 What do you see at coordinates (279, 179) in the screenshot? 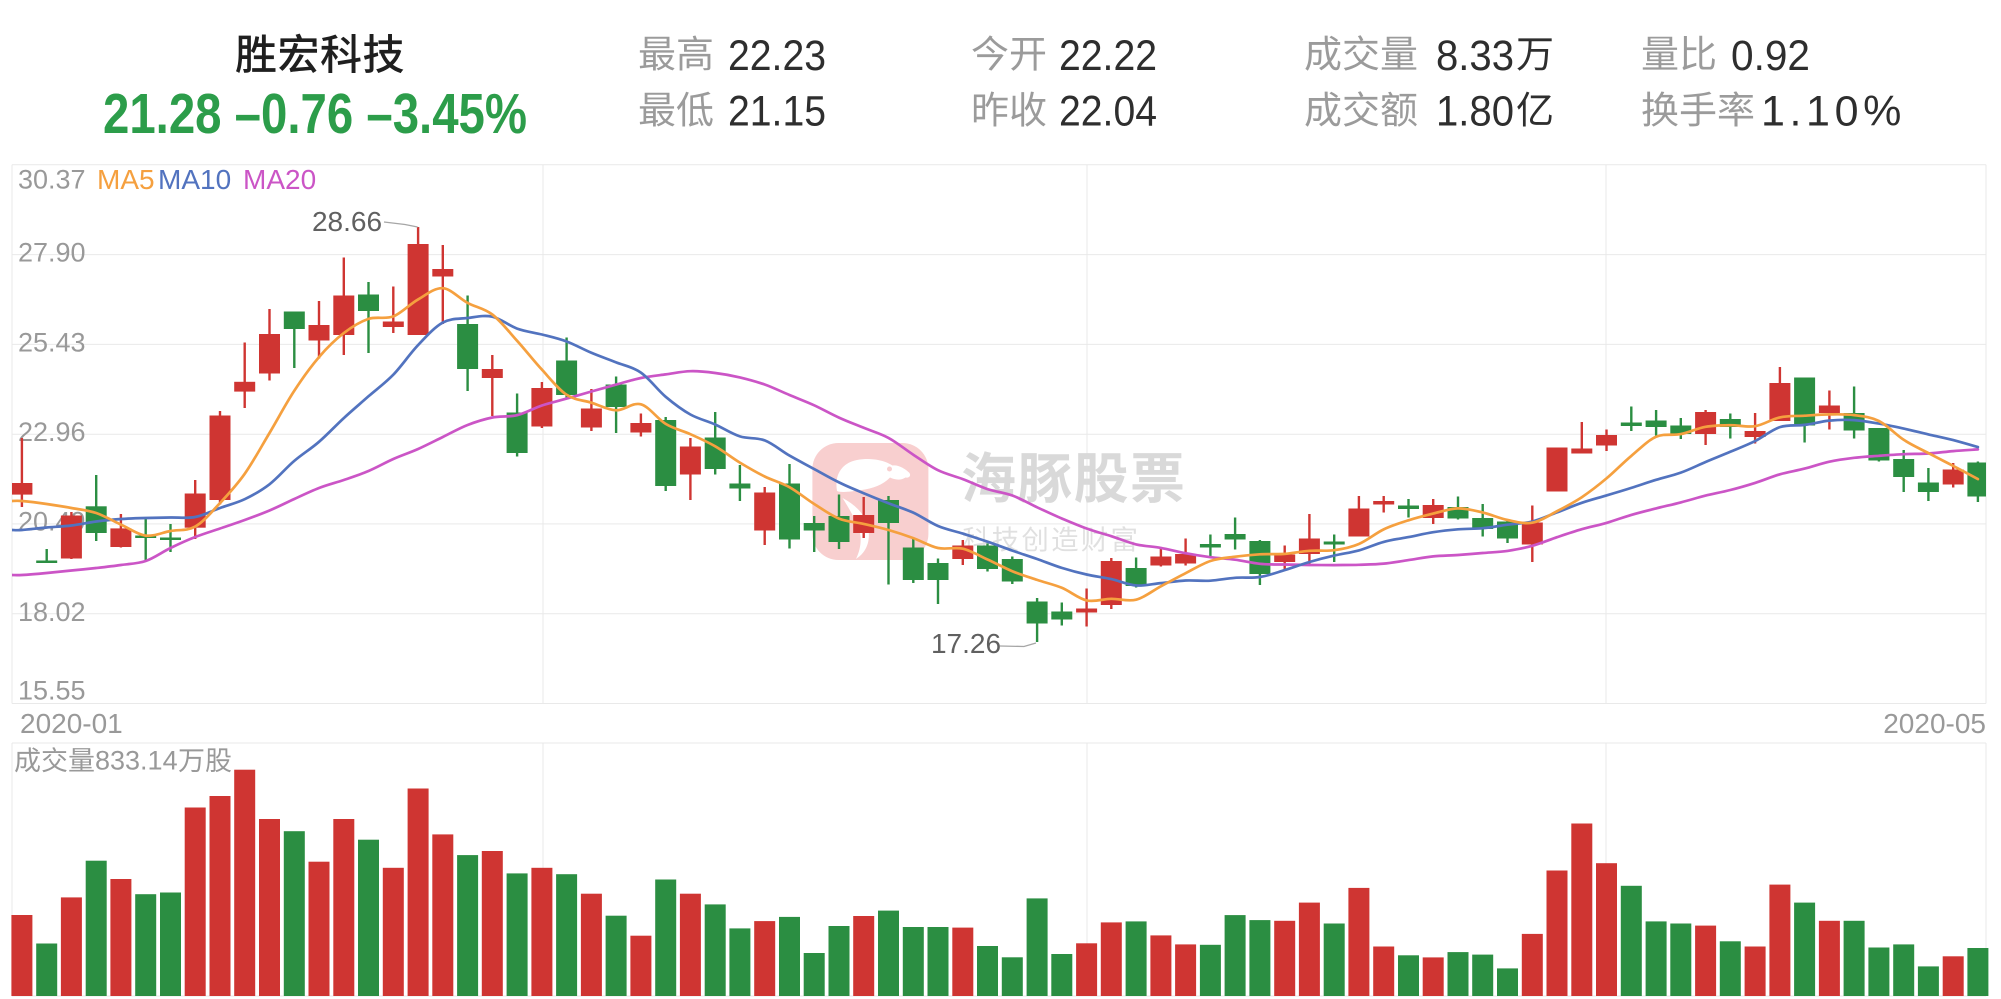
I see `svg-text: MA20` at bounding box center [279, 179].